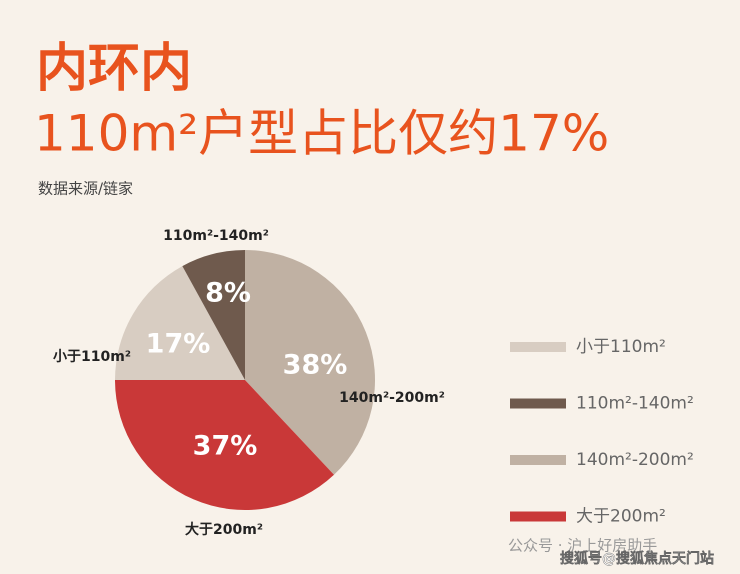 The width and height of the screenshot is (740, 574). I want to click on watermark: 公众号 · 沪上好房助手, so click(582, 546).